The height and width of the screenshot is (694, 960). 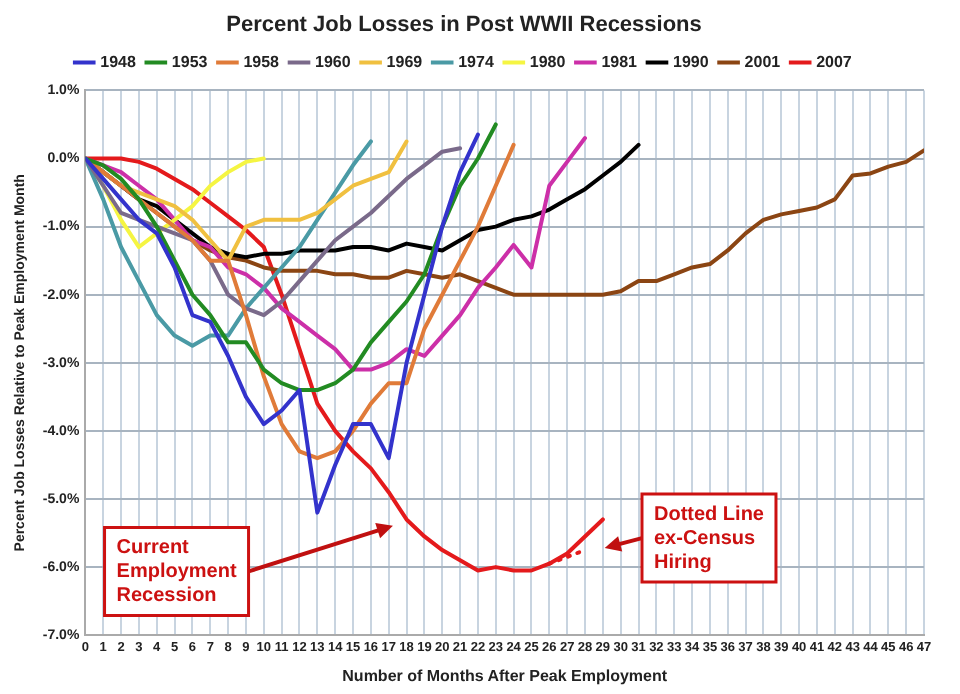 I want to click on legend-label: 1990, so click(x=691, y=61).